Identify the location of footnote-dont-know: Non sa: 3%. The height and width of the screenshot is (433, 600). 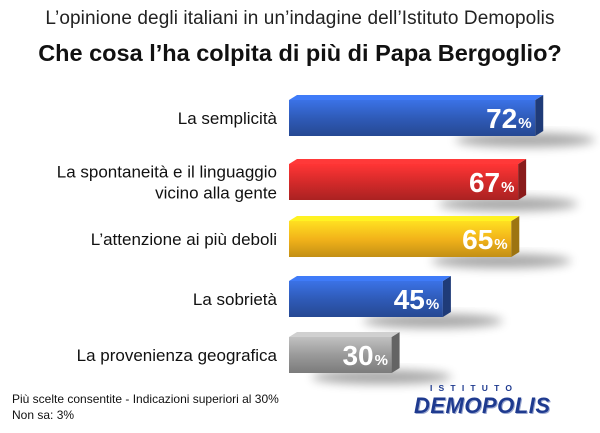
(43, 415).